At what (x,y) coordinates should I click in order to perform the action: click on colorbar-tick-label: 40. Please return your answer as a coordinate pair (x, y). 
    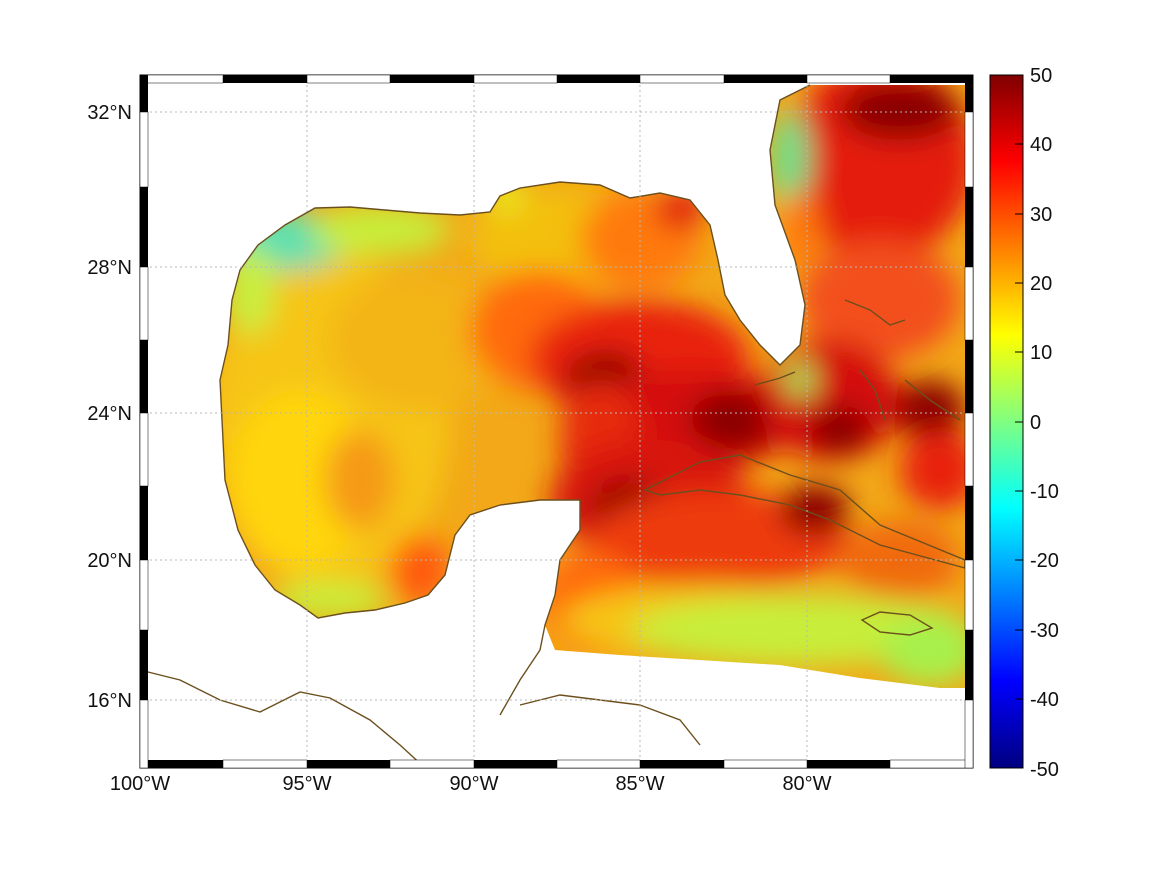
    Looking at the image, I should click on (1041, 145).